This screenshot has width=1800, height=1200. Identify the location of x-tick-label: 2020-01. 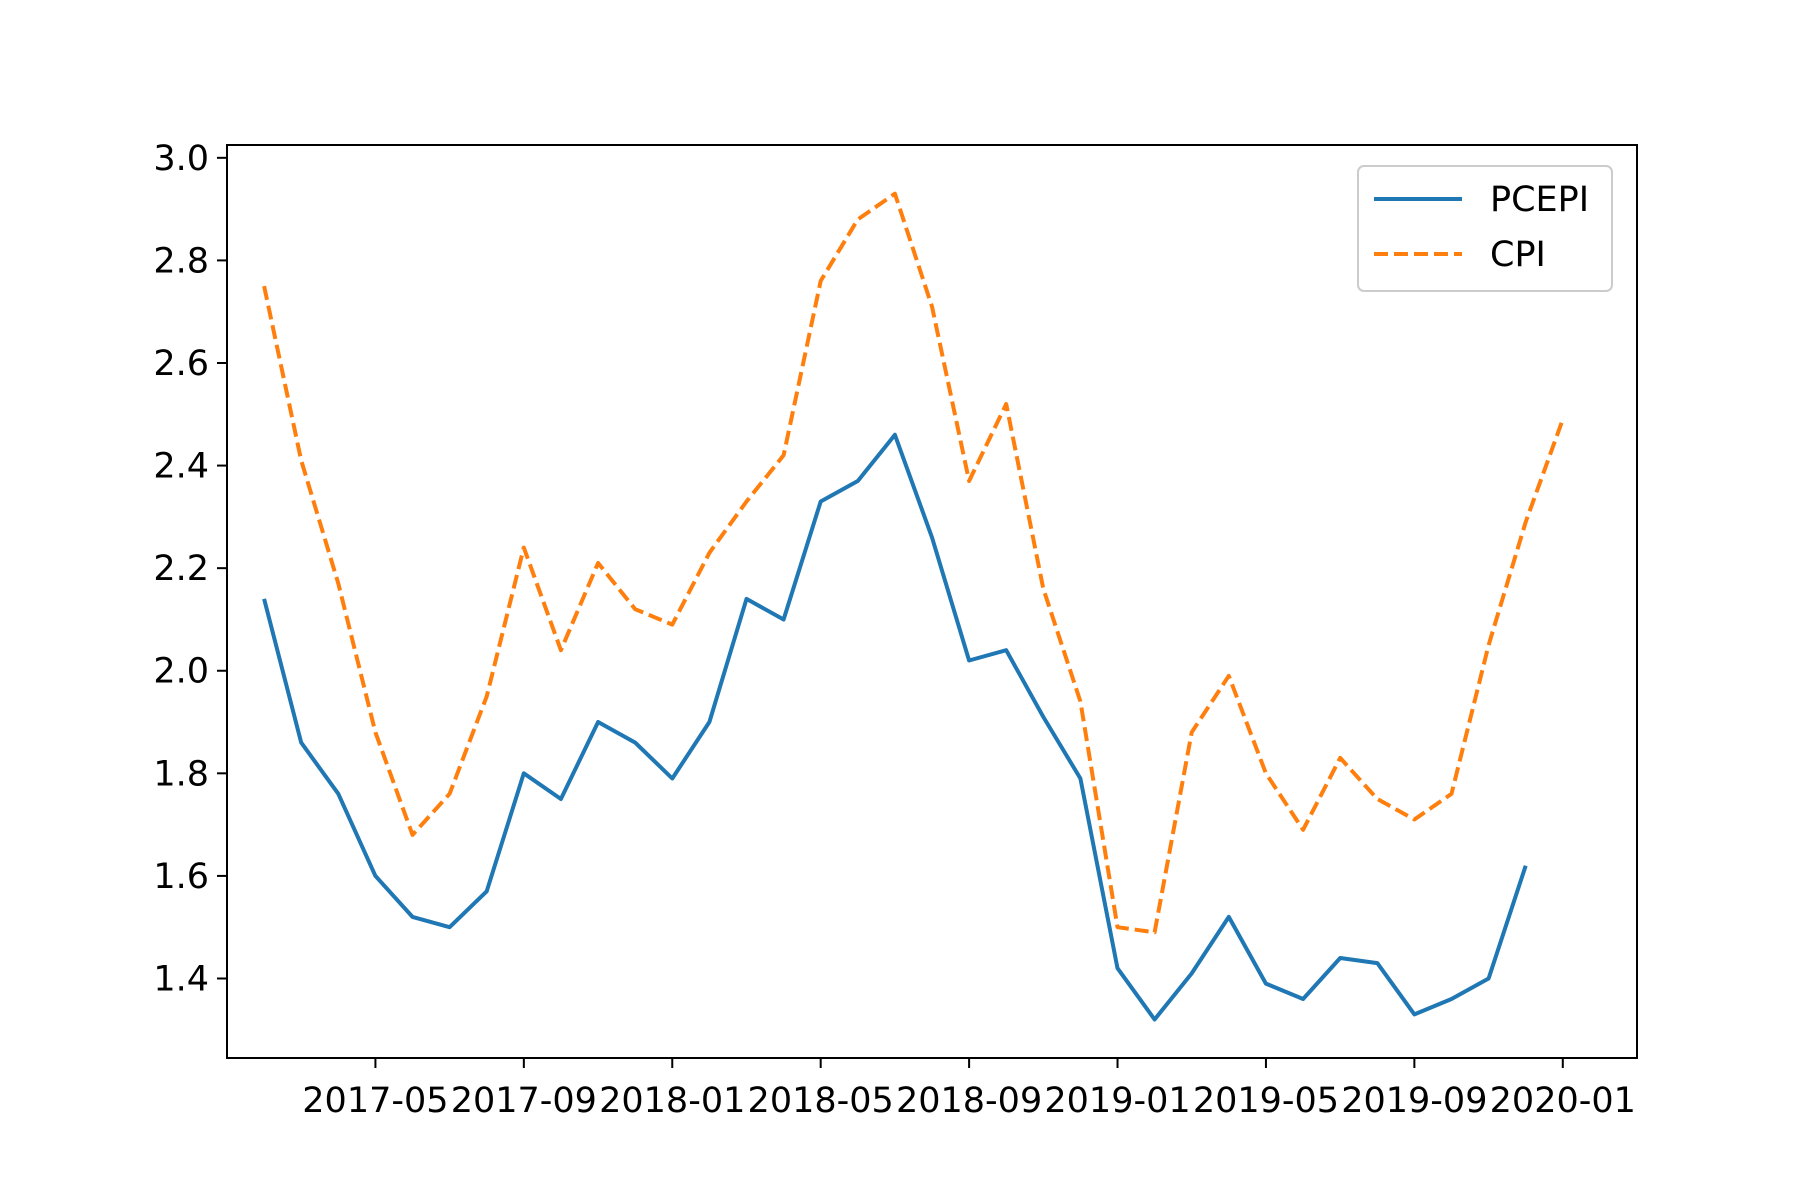
(1563, 1101).